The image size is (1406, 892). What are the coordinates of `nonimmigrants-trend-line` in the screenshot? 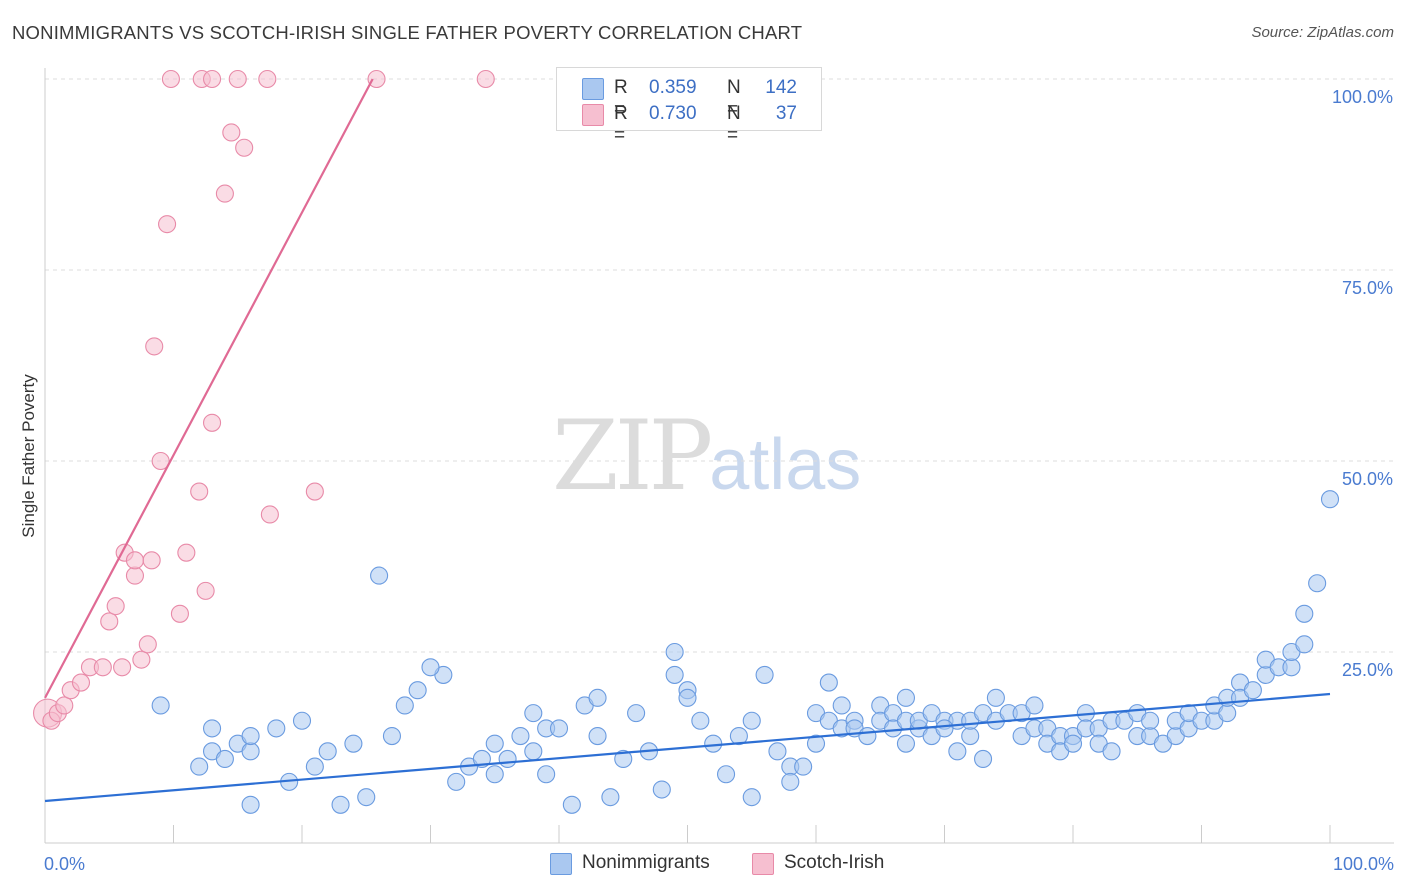 It's located at (687, 747).